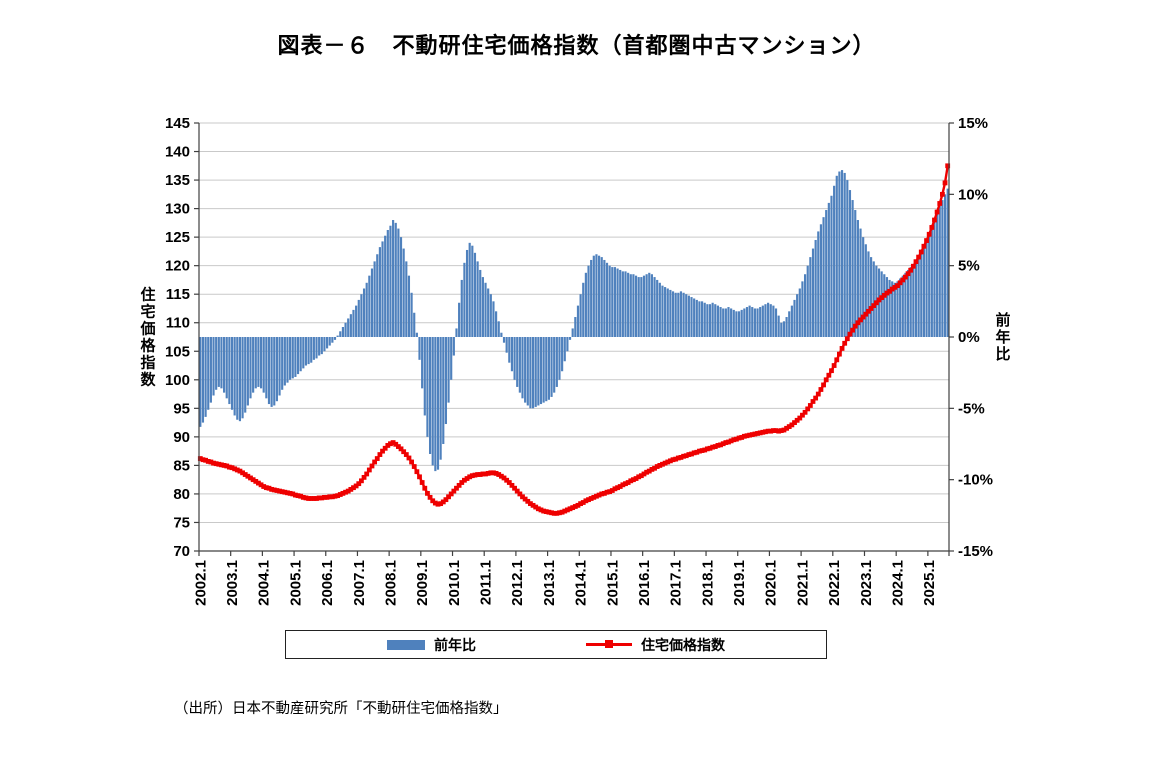  I want to click on x-axis-tick: 2022.1, so click(834, 583).